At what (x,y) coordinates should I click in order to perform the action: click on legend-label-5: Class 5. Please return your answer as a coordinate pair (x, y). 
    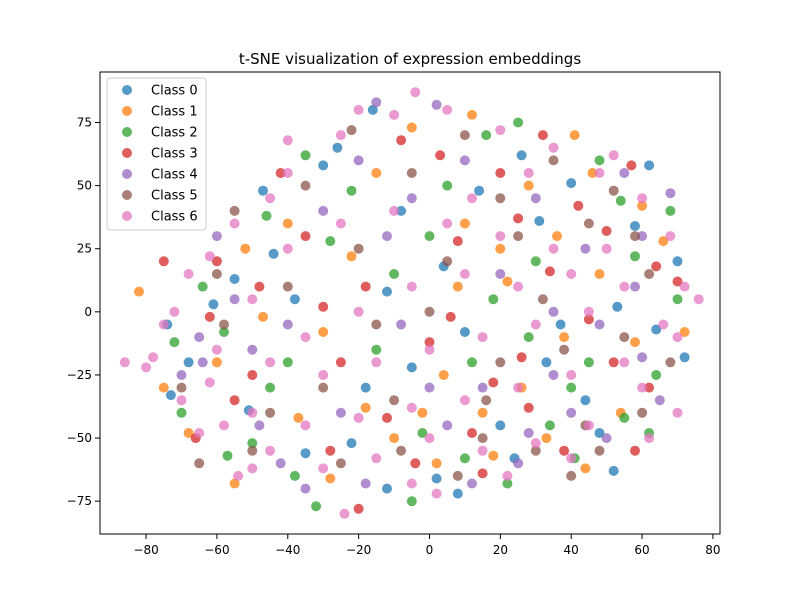
    Looking at the image, I should click on (174, 196).